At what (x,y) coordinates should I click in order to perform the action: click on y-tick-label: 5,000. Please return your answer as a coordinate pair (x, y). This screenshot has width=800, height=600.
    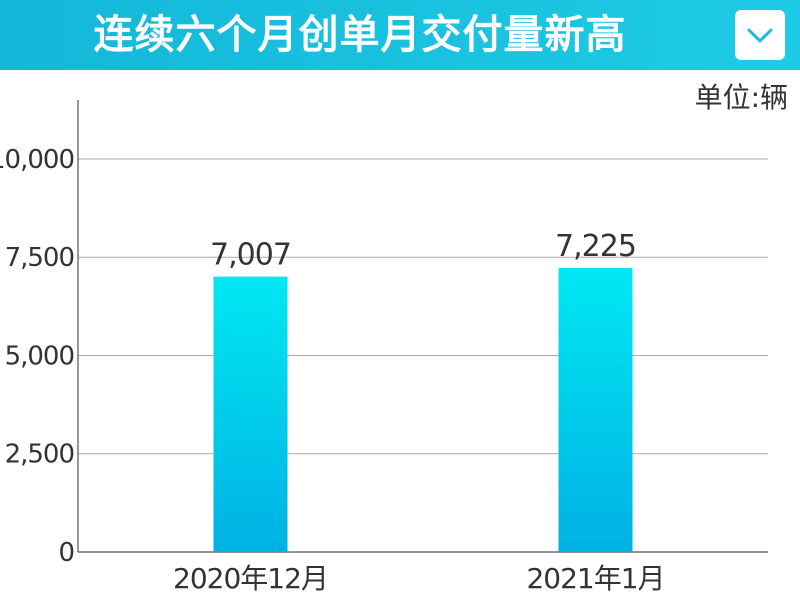
    Looking at the image, I should click on (39, 356).